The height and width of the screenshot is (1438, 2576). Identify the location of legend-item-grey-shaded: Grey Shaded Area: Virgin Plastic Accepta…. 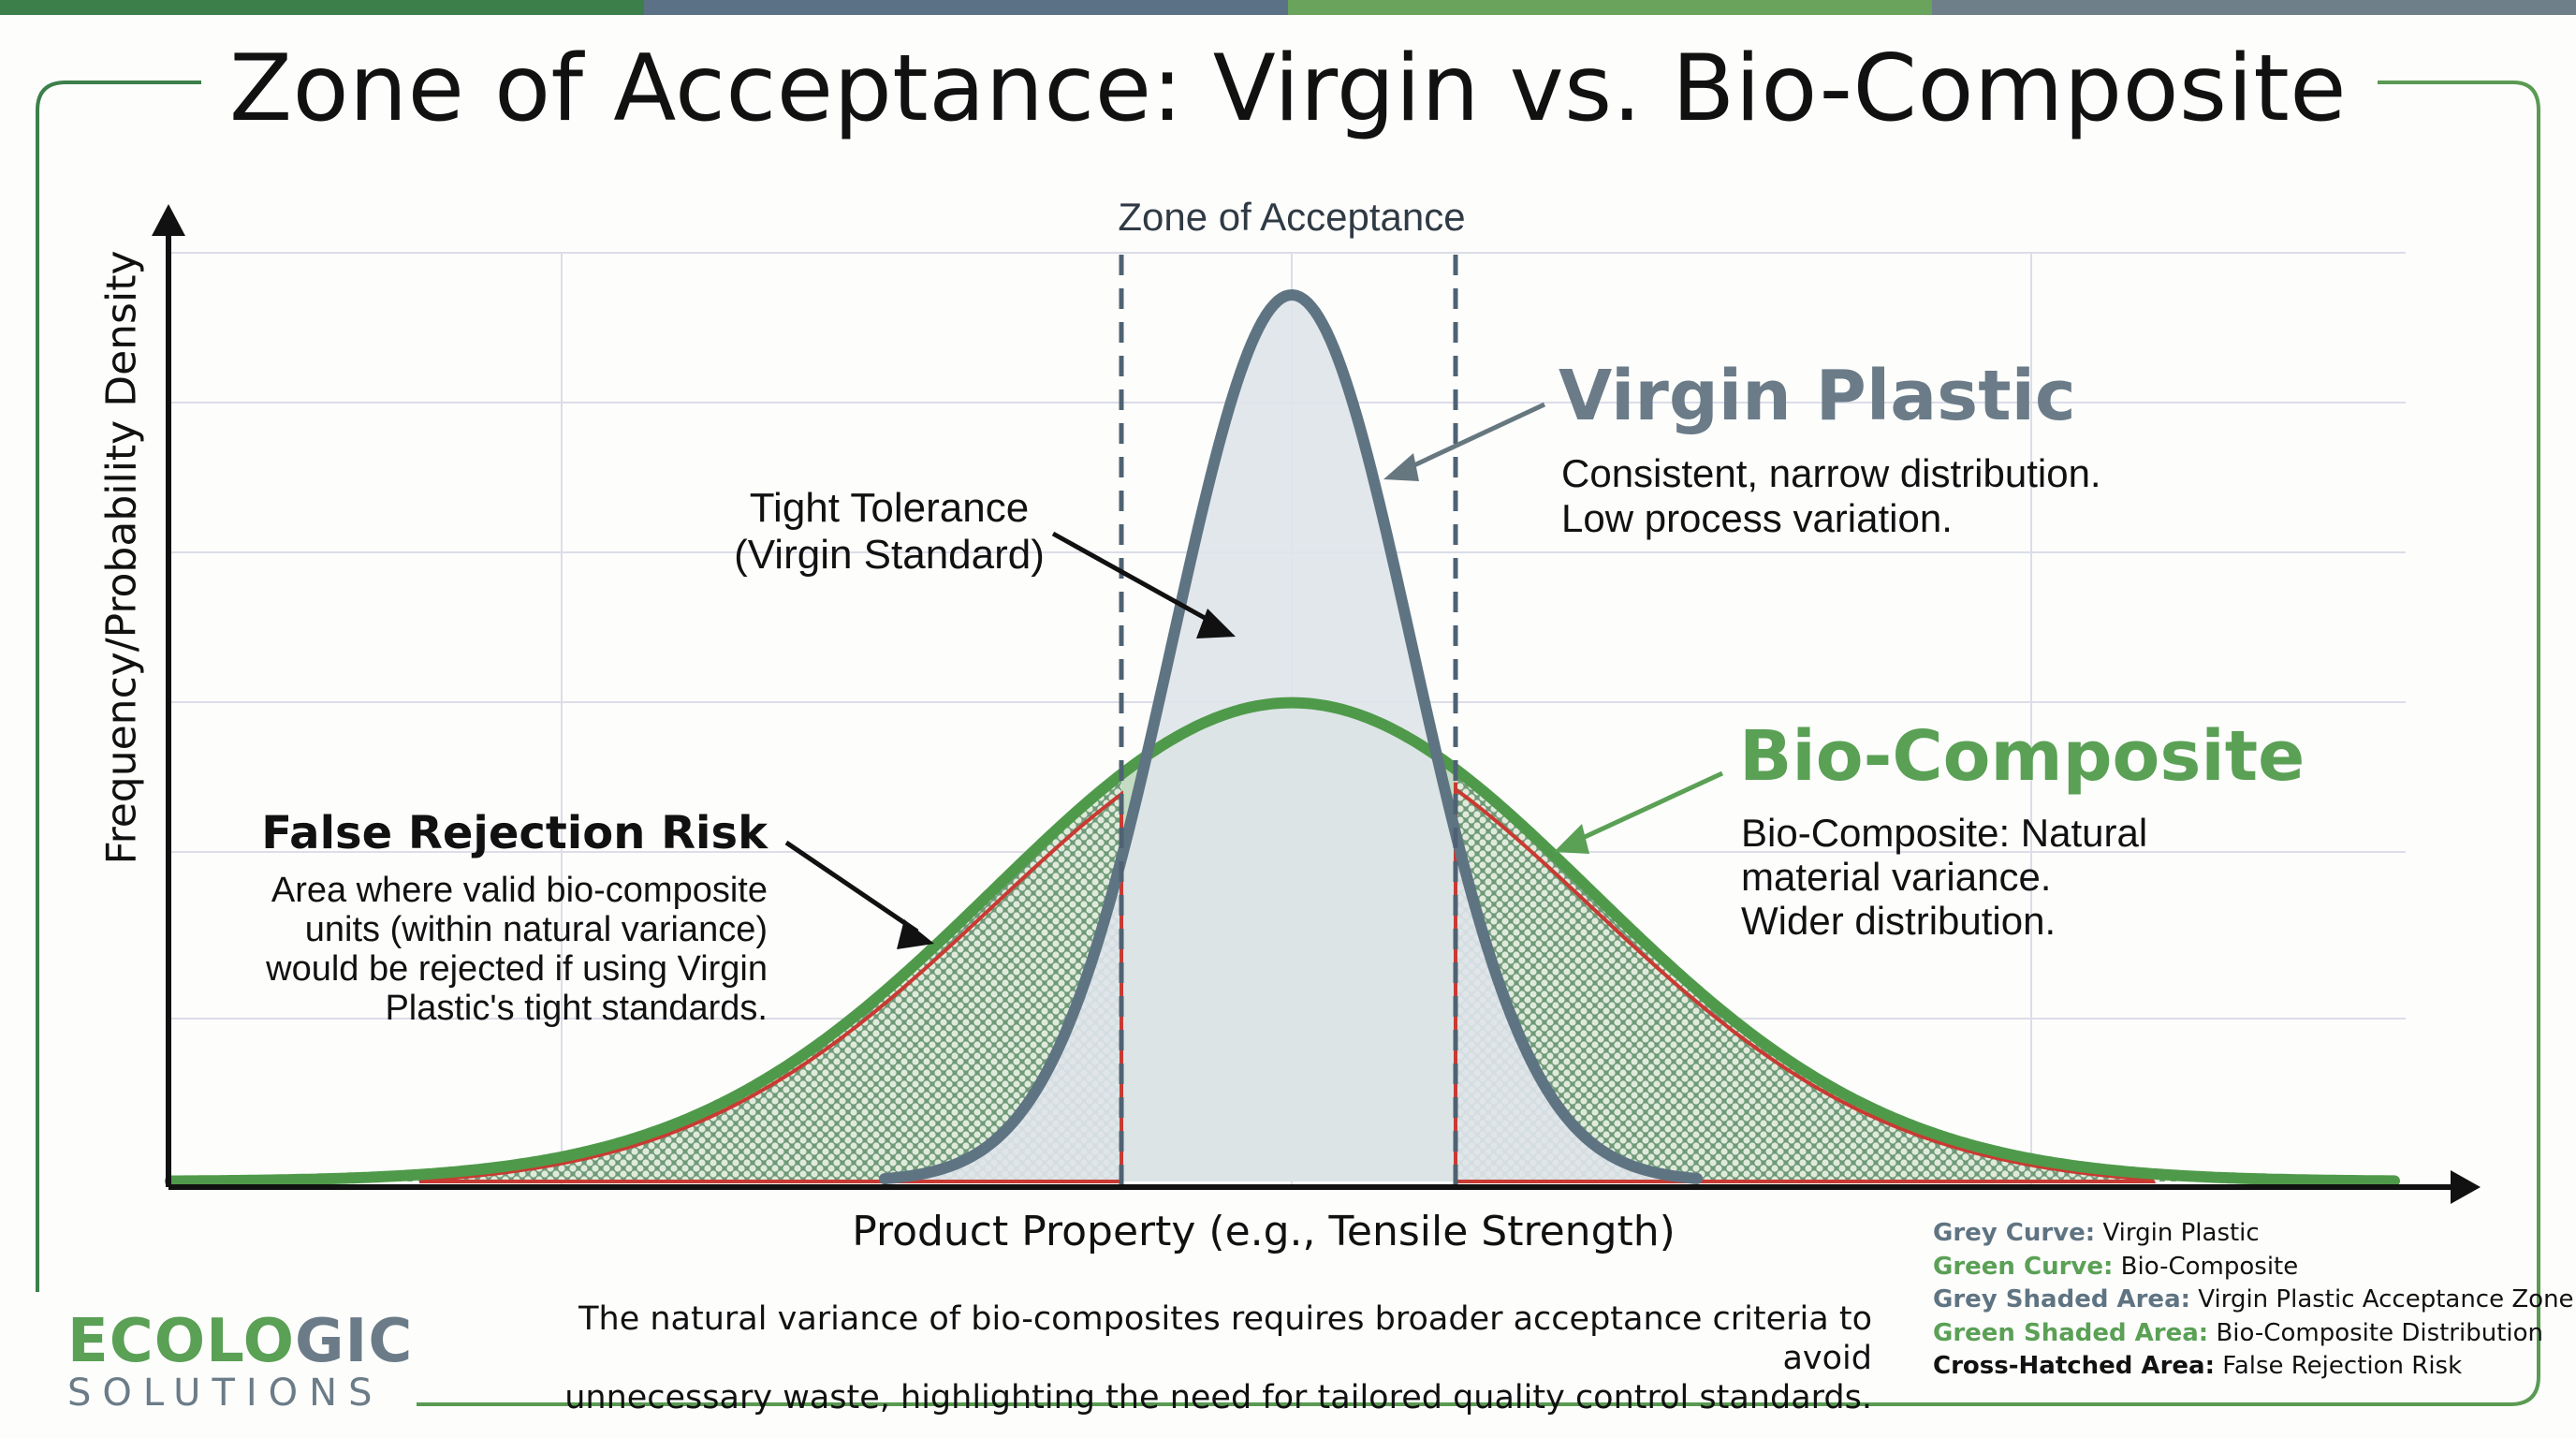
(2253, 1300).